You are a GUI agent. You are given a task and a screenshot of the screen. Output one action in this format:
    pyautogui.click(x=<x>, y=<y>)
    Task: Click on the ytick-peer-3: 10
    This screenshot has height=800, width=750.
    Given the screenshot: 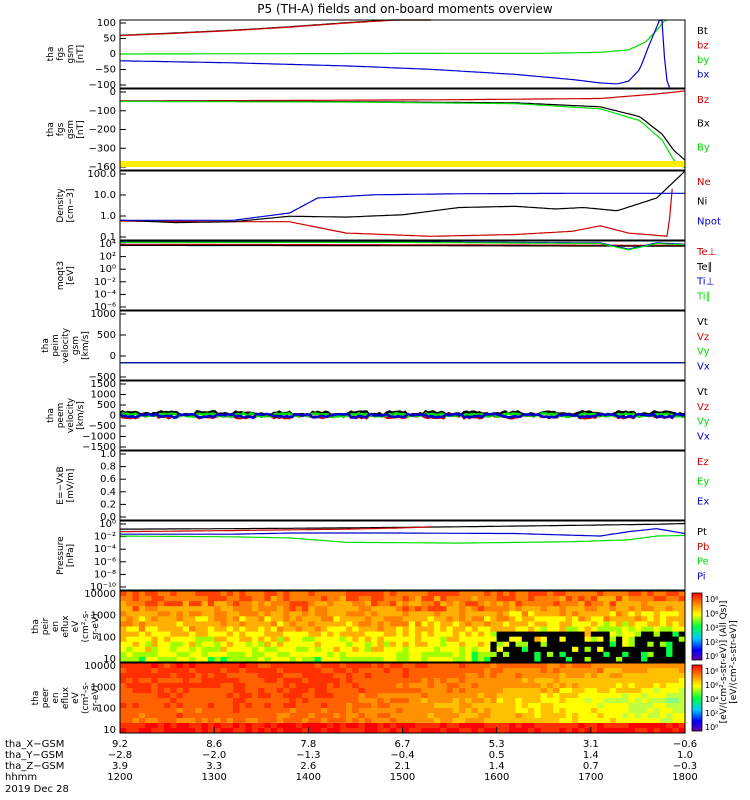 What is the action you would take?
    pyautogui.click(x=109, y=730)
    